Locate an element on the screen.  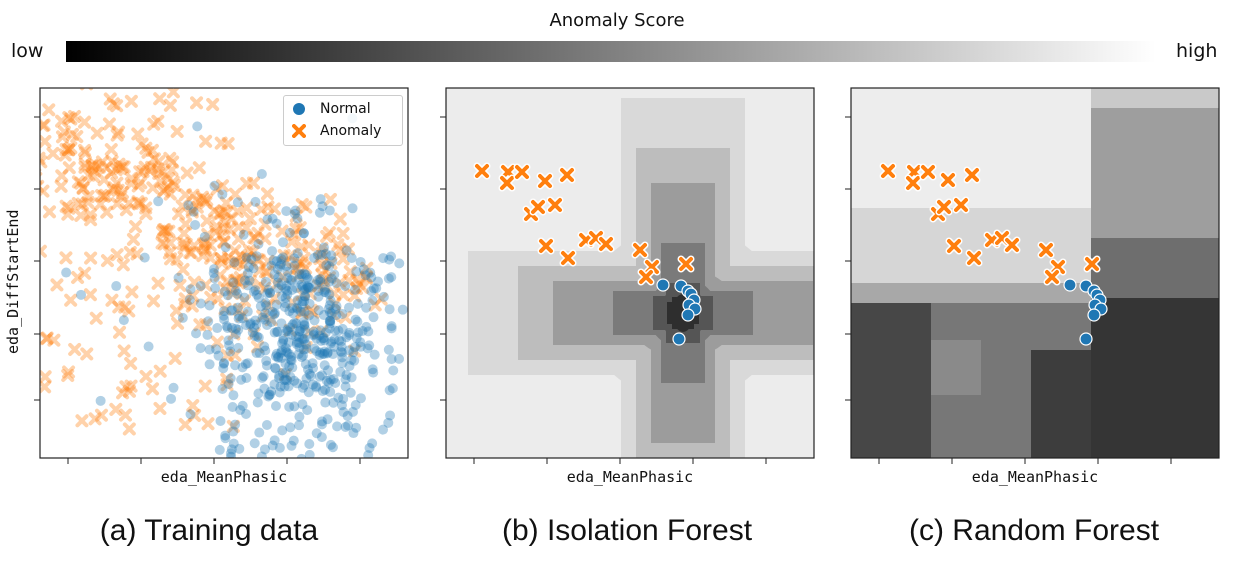
x-axis-label-b: eda_MeanPhasic is located at coordinates (630, 477).